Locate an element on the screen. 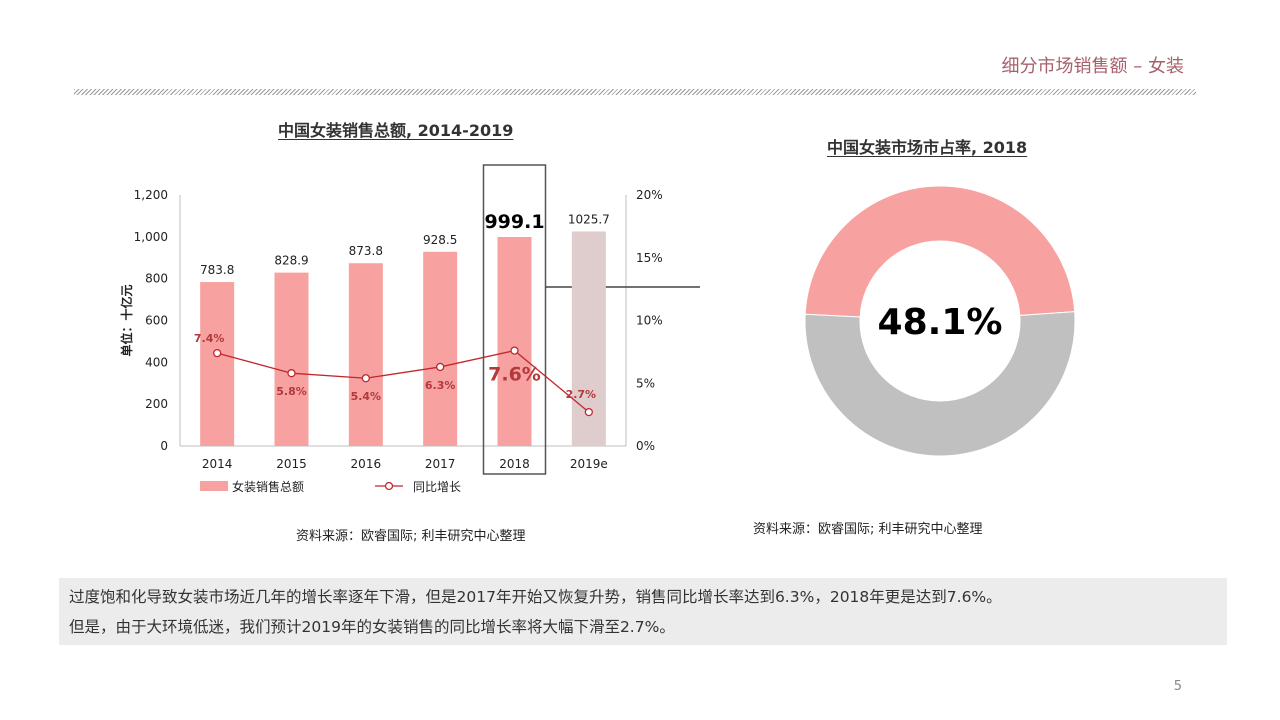  x-tick-label: 2019e is located at coordinates (589, 464).